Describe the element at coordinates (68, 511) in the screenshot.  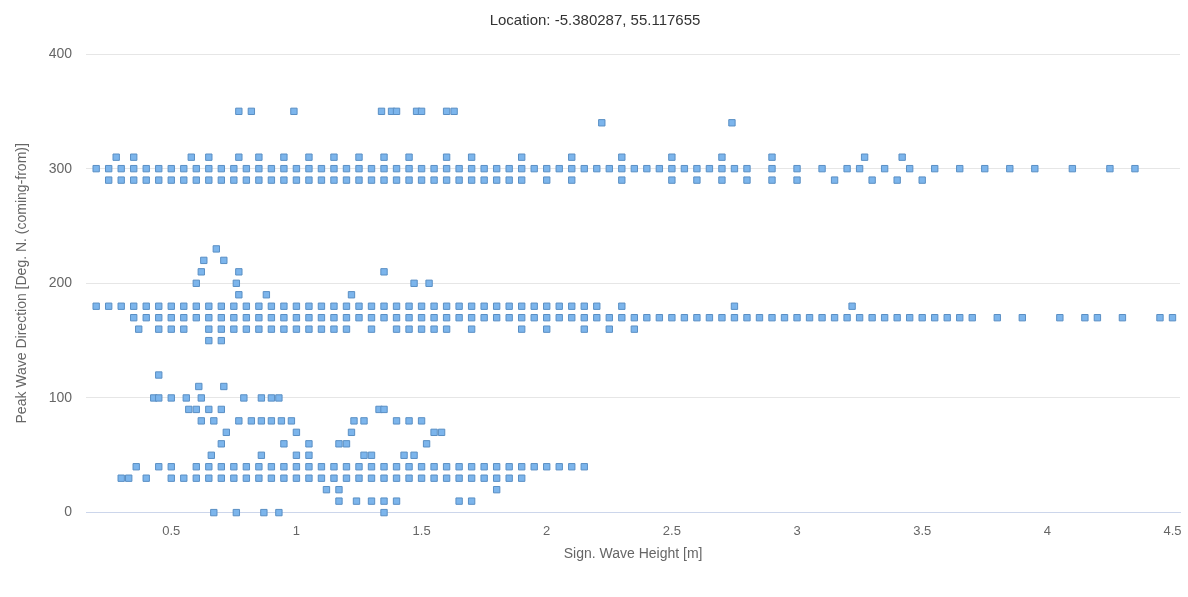
I see `y-tick-label: 0` at that location.